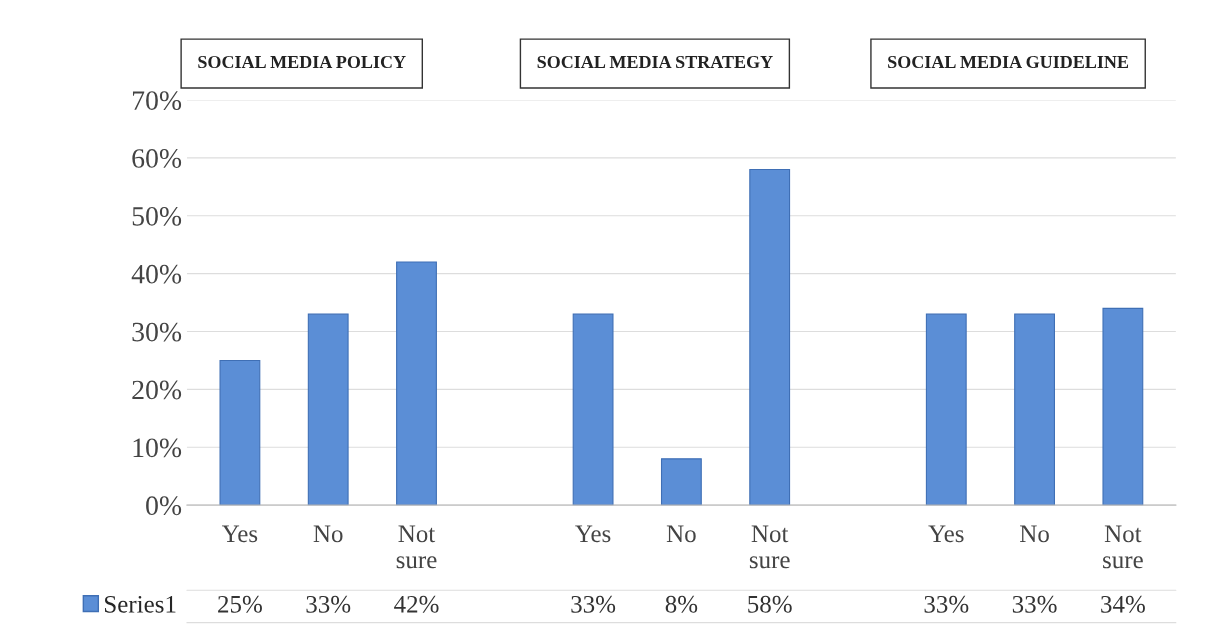 Image resolution: width=1206 pixels, height=637 pixels. What do you see at coordinates (140, 604) in the screenshot?
I see `legend-label: Series1` at bounding box center [140, 604].